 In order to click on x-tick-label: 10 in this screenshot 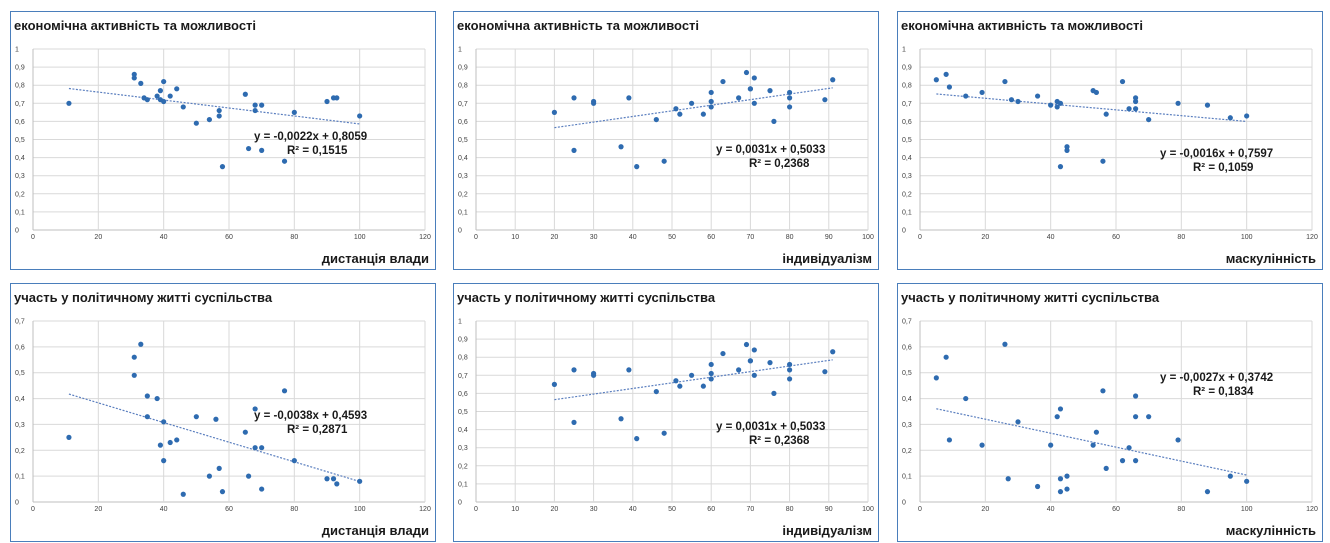, I will do `click(515, 237)`.